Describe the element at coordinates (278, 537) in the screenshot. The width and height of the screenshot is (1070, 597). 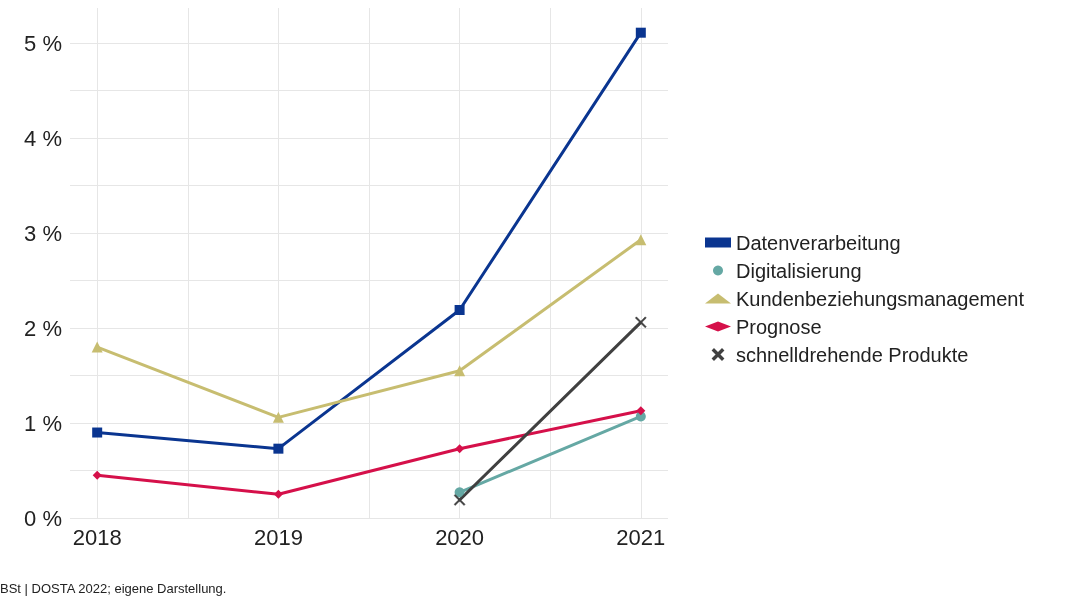
I see `x-tick-label: 2019` at that location.